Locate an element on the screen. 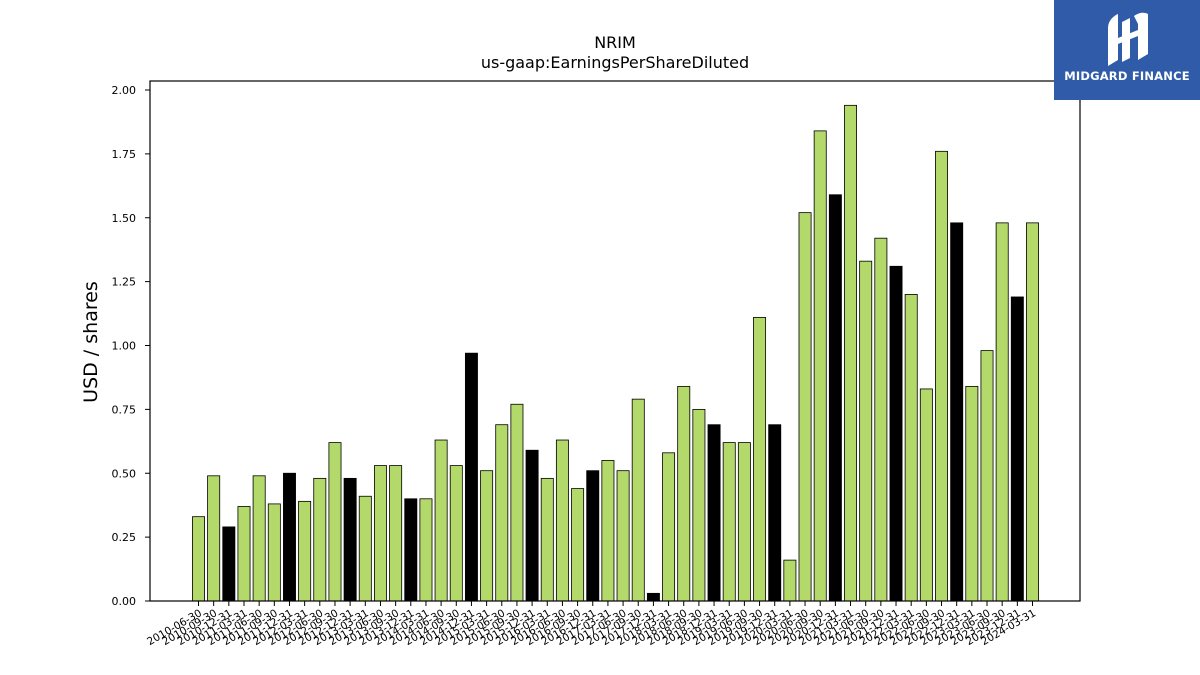 The height and width of the screenshot is (675, 1200). logo-text: MIDGARD FINANCE is located at coordinates (1127, 76).